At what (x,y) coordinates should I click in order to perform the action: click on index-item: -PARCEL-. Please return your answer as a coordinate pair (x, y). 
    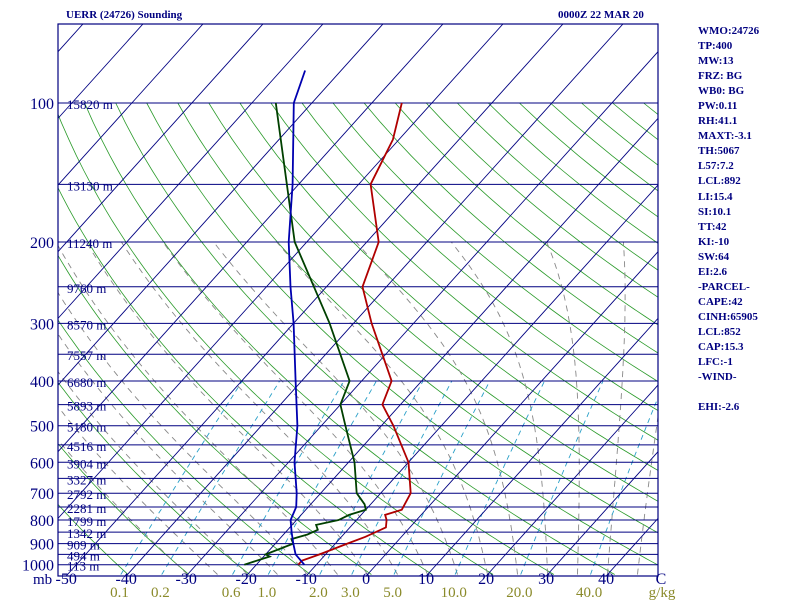
    Looking at the image, I should click on (724, 286).